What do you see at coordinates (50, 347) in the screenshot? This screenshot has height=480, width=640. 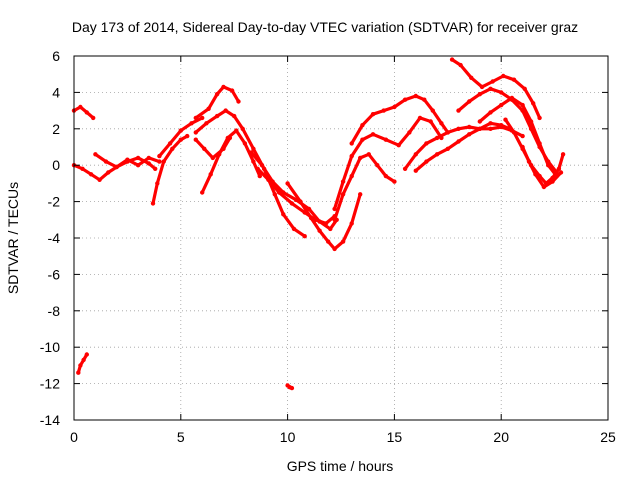 I see `y-tick-label: -10` at bounding box center [50, 347].